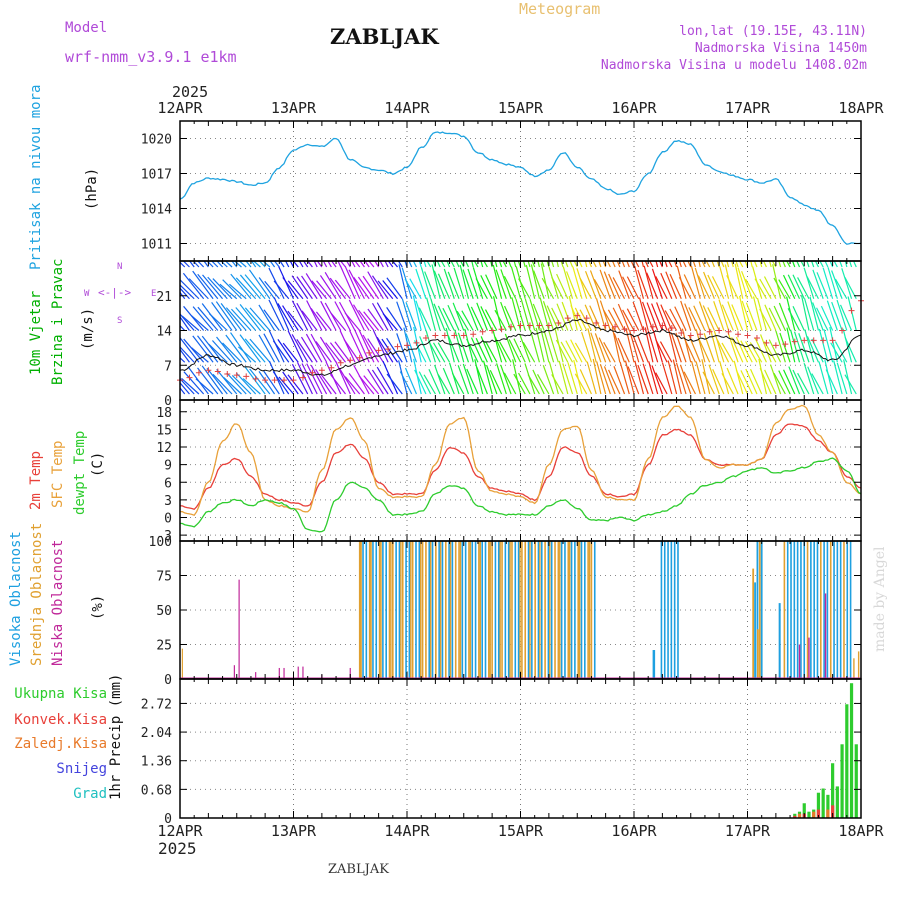 Image resolution: width=900 pixels, height=900 pixels. What do you see at coordinates (358, 869) in the screenshot?
I see `footer-station: ZABLJAK` at bounding box center [358, 869].